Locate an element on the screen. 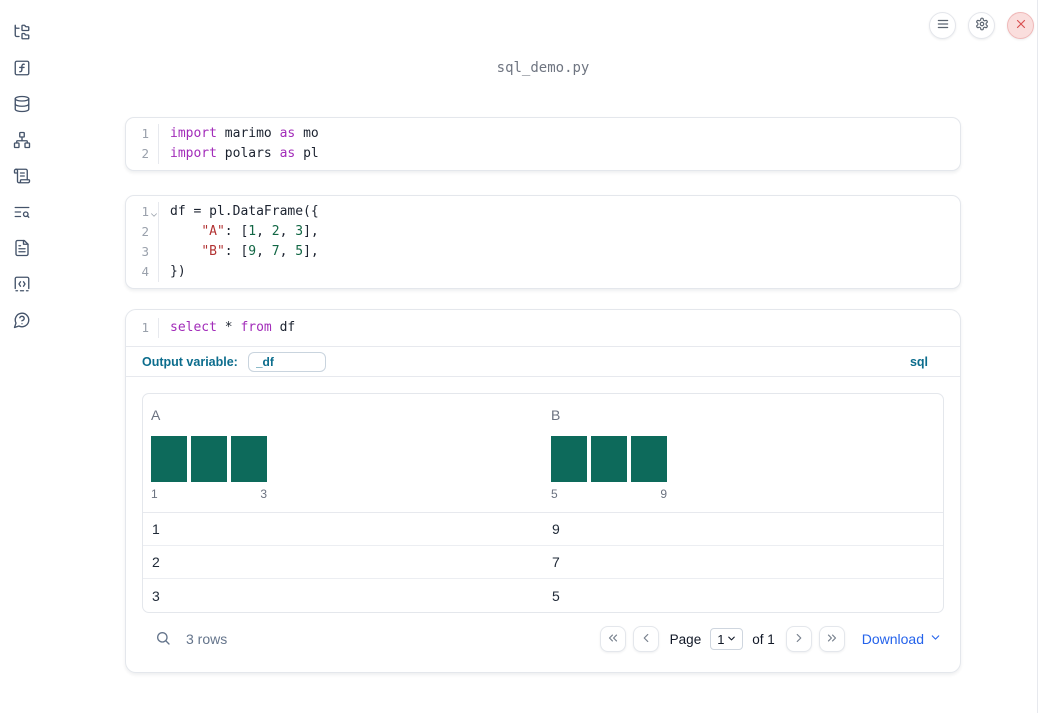 The height and width of the screenshot is (713, 1043). dependency-graph-icon is located at coordinates (22, 141).